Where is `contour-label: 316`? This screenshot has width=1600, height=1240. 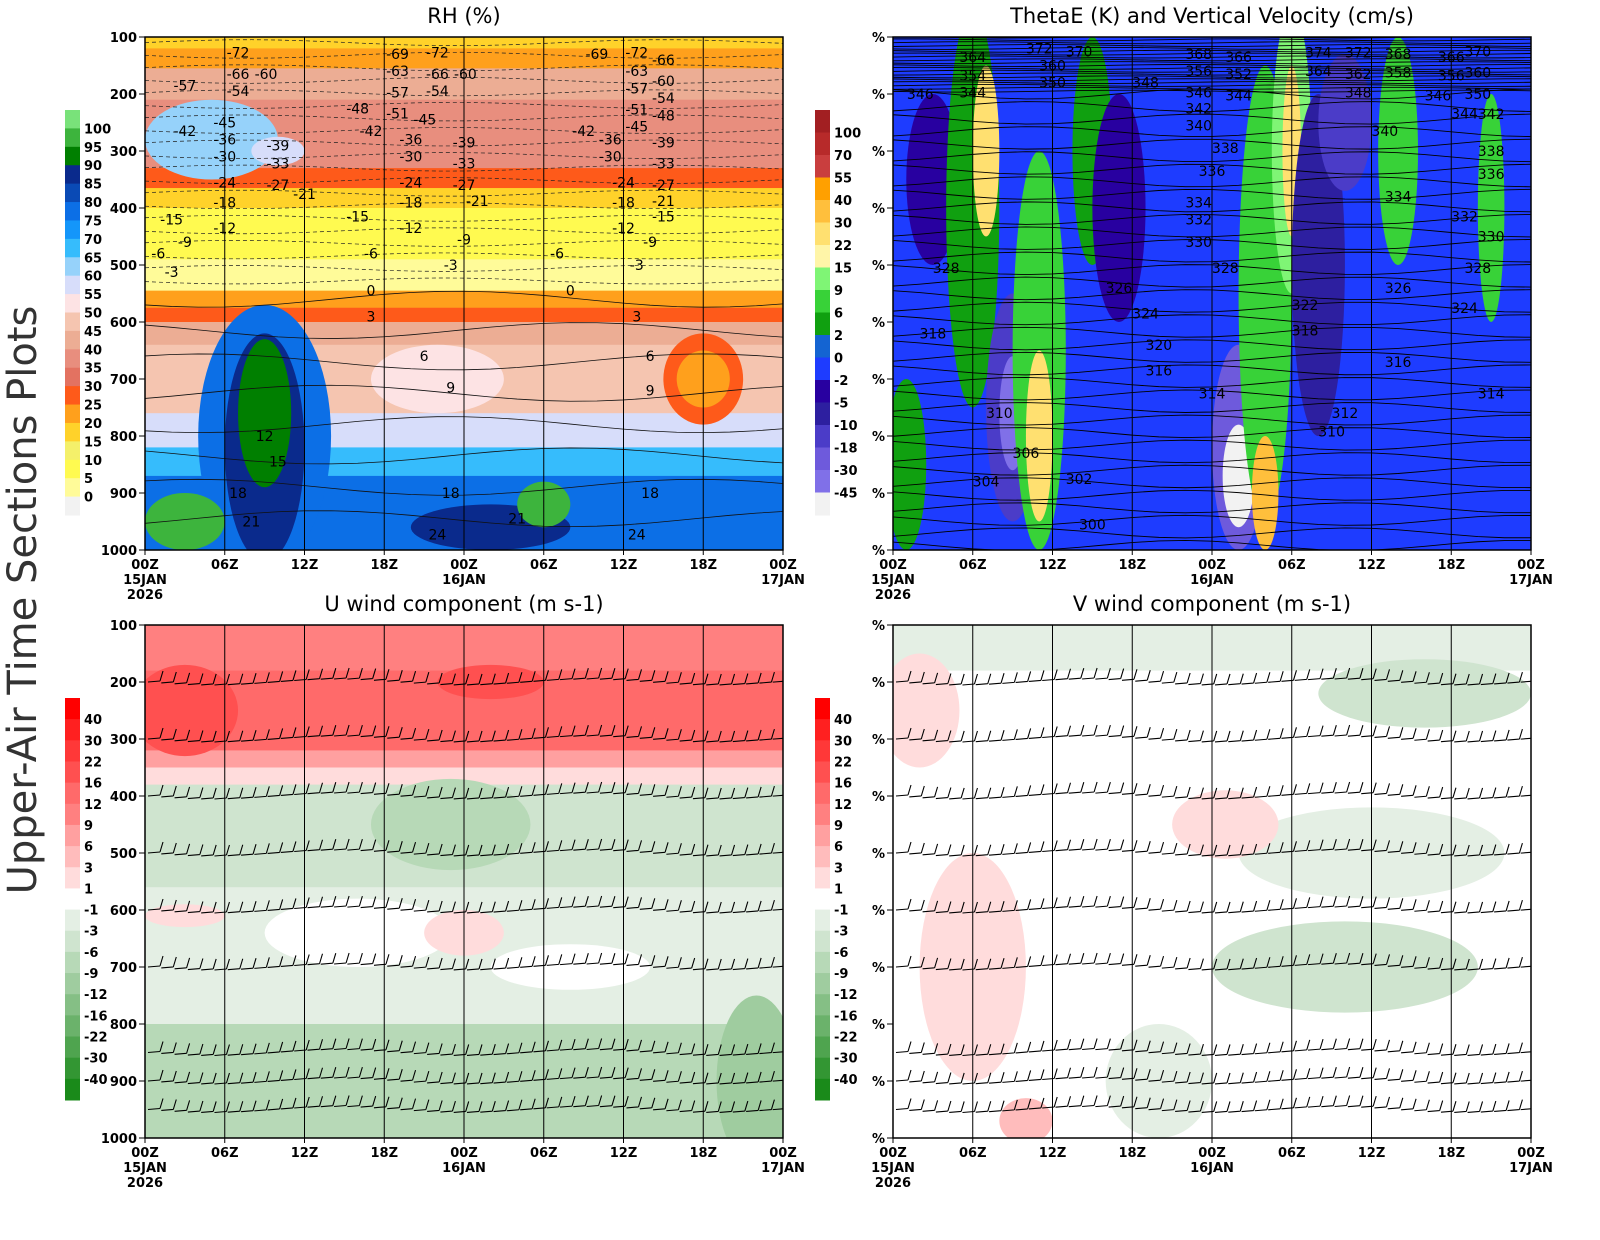 contour-label: 316 is located at coordinates (1398, 363).